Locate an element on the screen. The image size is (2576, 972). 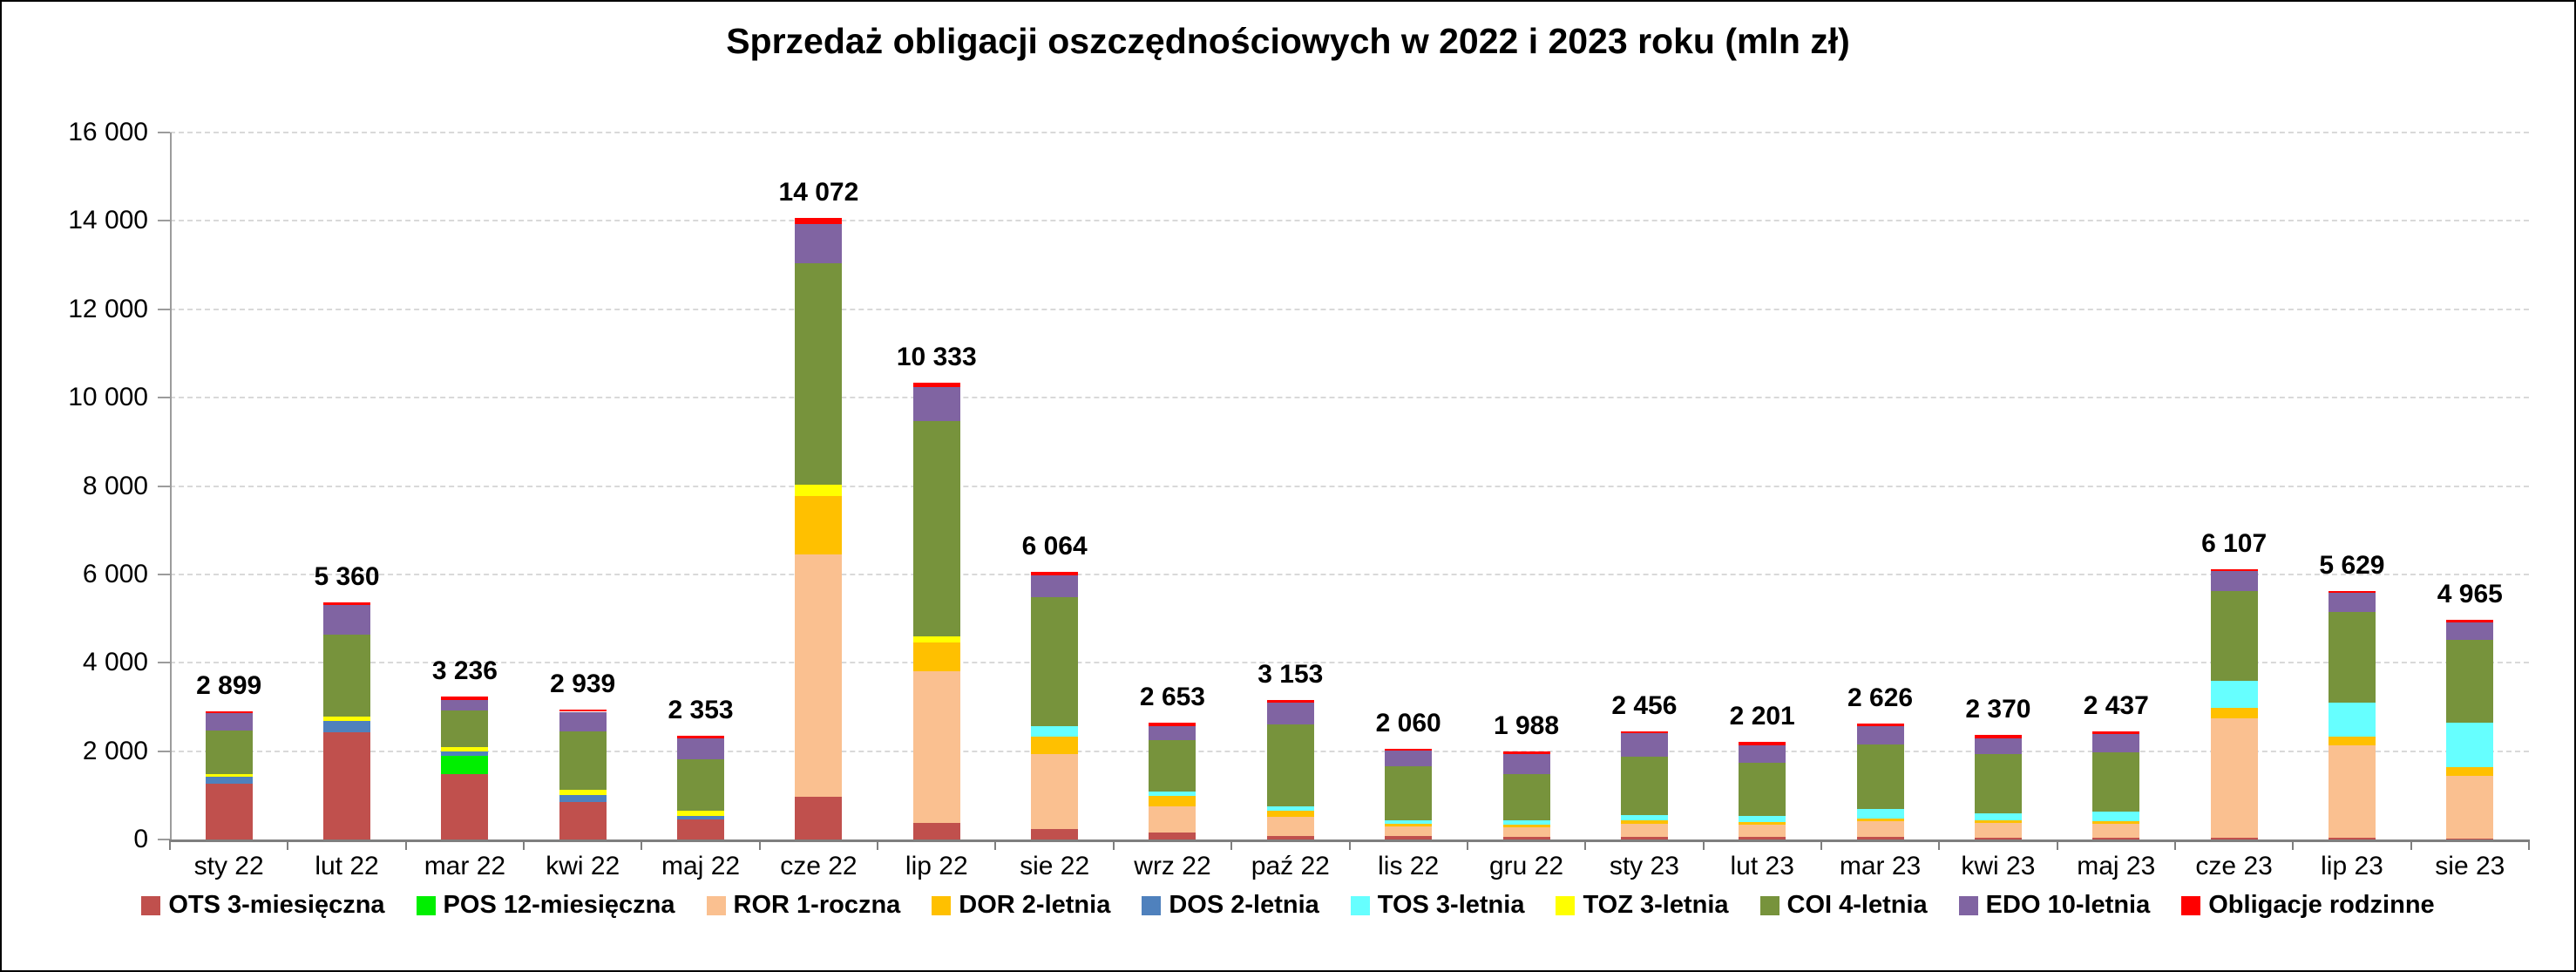
bar-total-label: 2 939 is located at coordinates (583, 684).